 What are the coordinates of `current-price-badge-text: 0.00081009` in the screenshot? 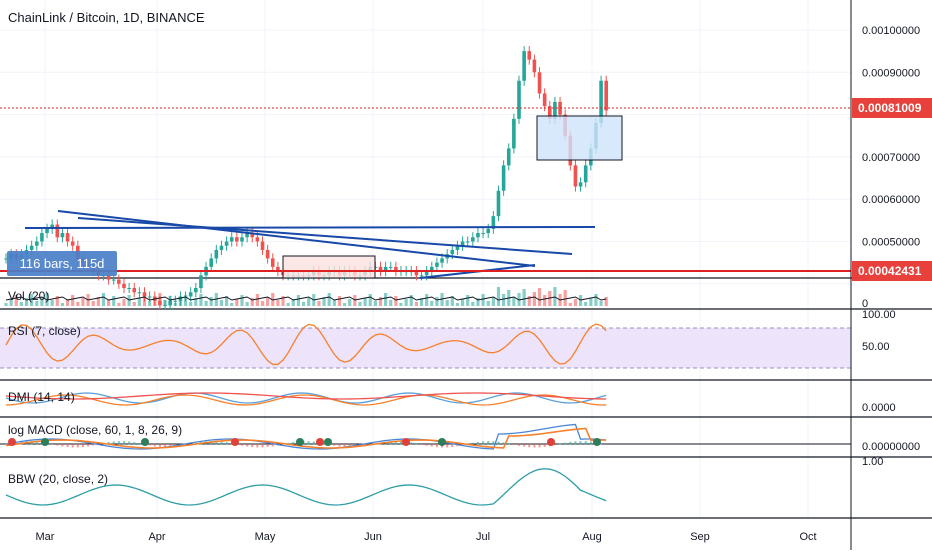 It's located at (890, 108).